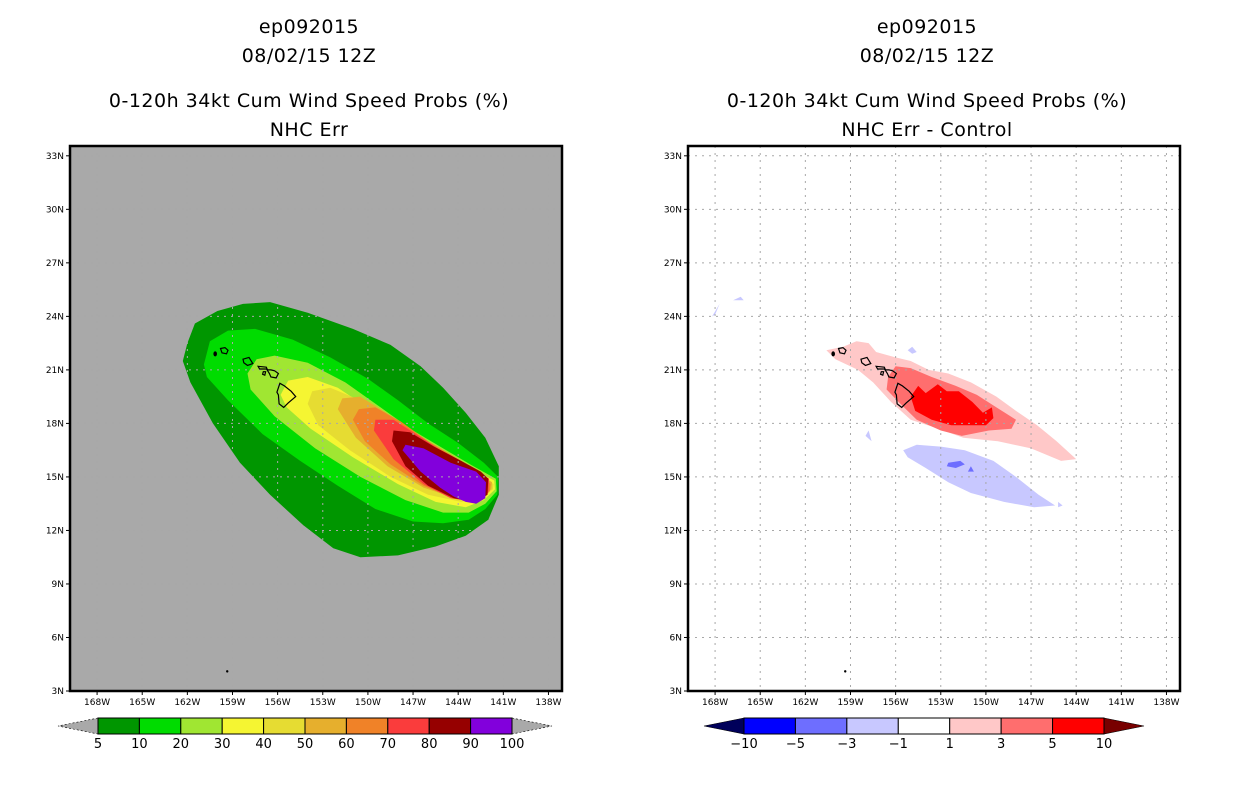 The height and width of the screenshot is (800, 1236). Describe the element at coordinates (1104, 744) in the screenshot. I see `colorbar-diff-label: 10` at that location.